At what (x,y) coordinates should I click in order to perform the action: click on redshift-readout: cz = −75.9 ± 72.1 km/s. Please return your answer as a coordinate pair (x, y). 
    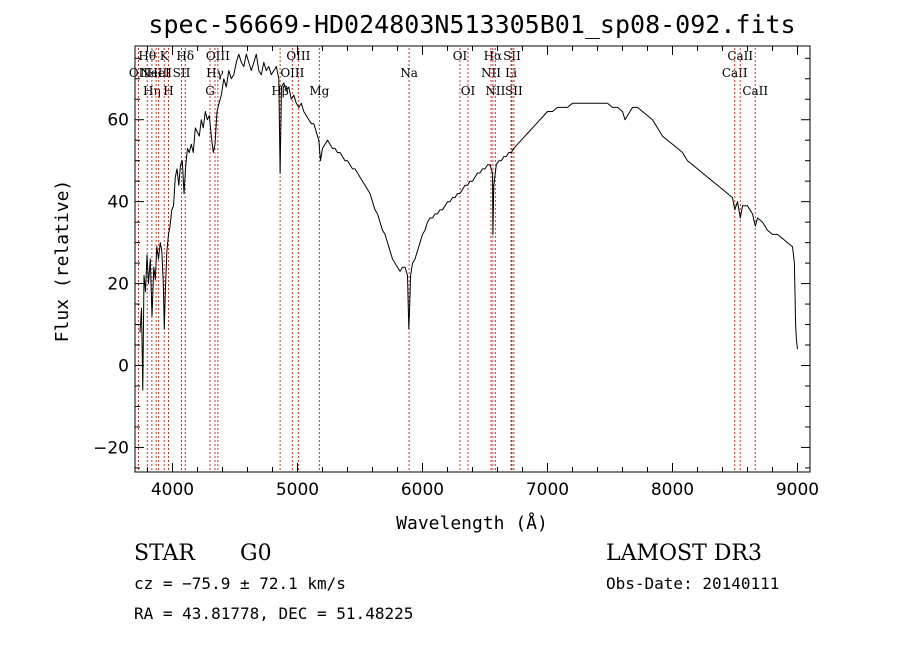
    Looking at the image, I should click on (240, 583).